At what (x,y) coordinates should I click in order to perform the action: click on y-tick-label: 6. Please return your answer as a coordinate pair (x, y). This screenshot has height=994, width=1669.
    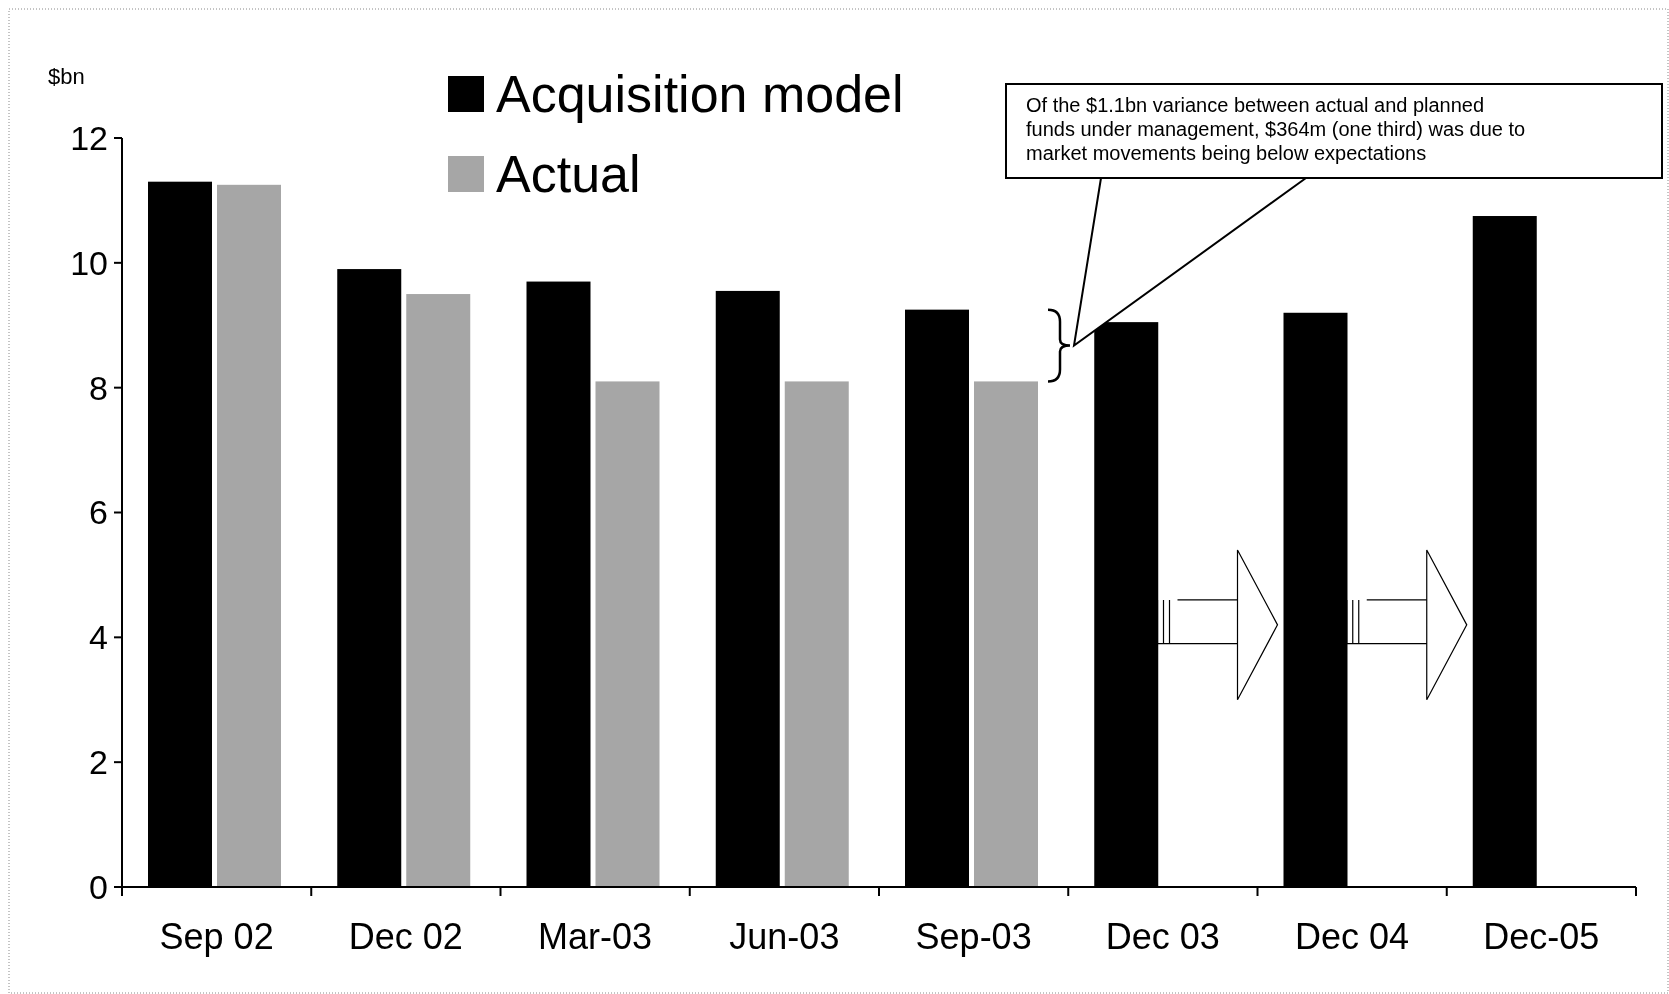
    Looking at the image, I should click on (98, 512).